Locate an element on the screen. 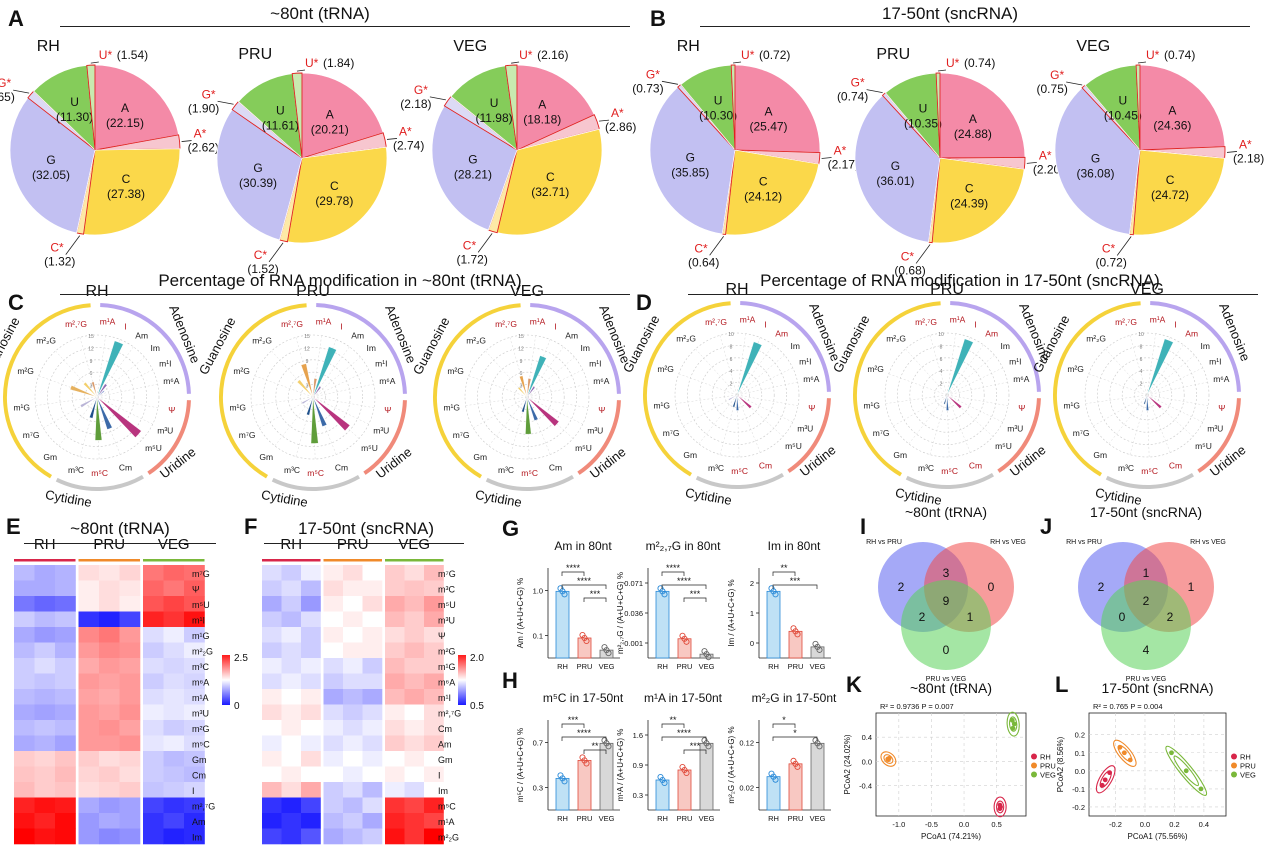 Image resolution: width=1267 pixels, height=847 pixels. panel-b-title: 17-50nt (sncRNA) is located at coordinates (950, 13).